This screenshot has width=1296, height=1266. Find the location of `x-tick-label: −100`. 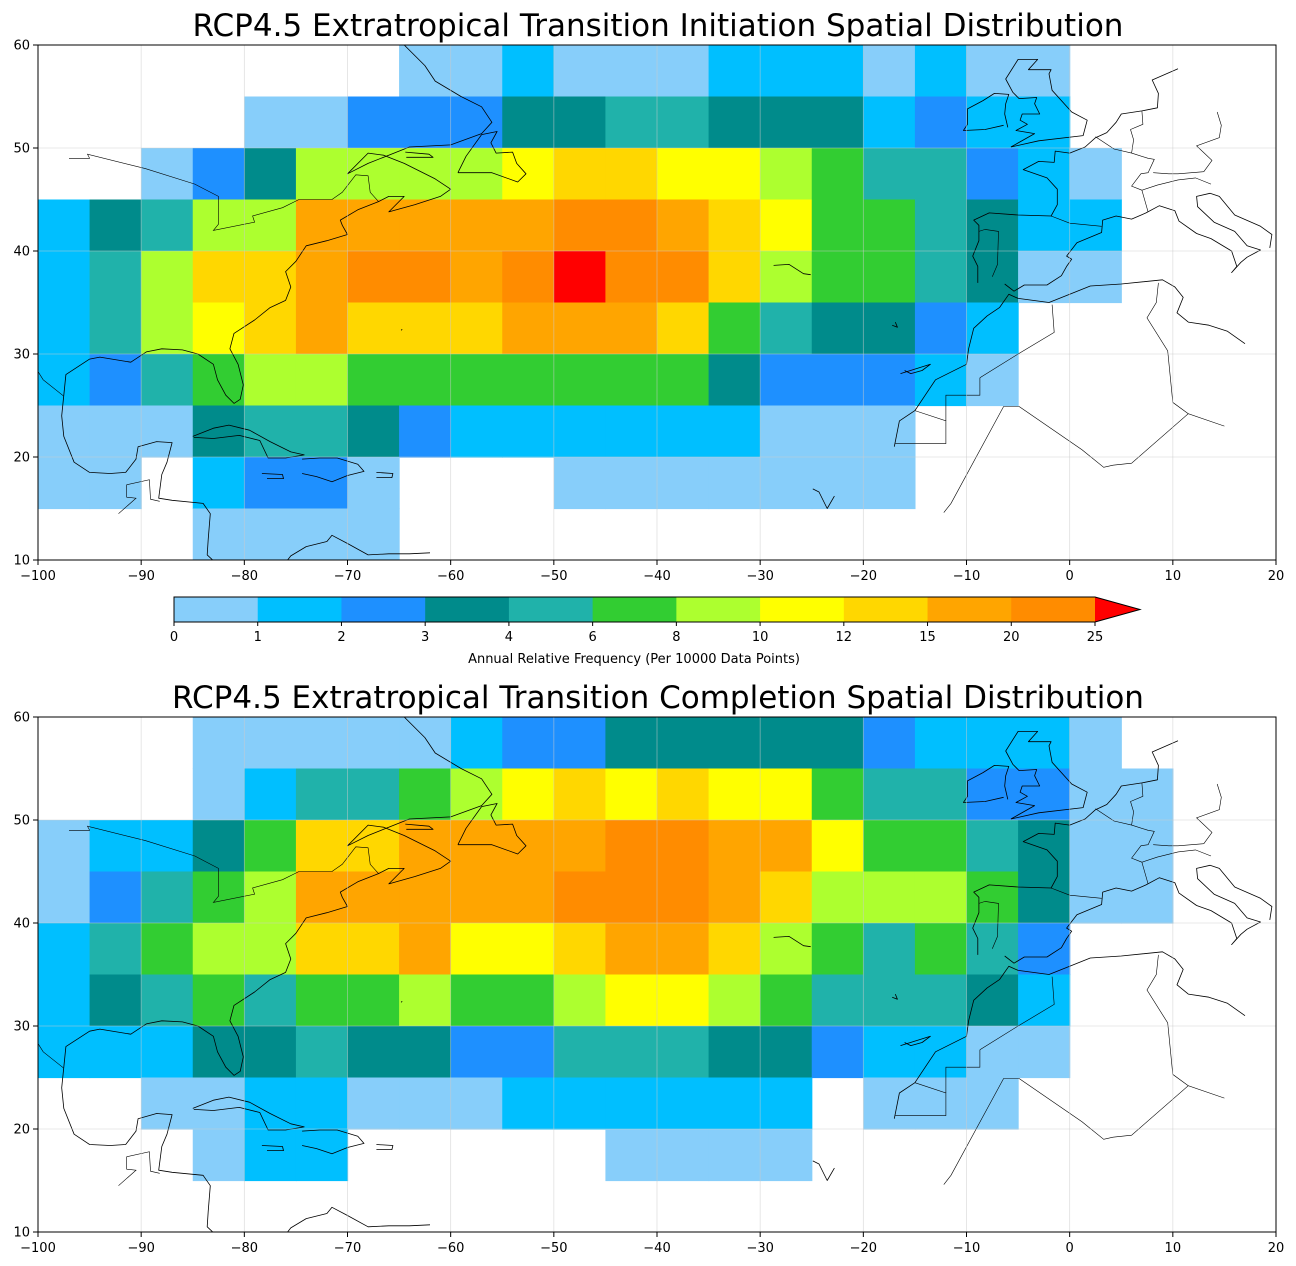

x-tick-label: −100 is located at coordinates (38, 576).